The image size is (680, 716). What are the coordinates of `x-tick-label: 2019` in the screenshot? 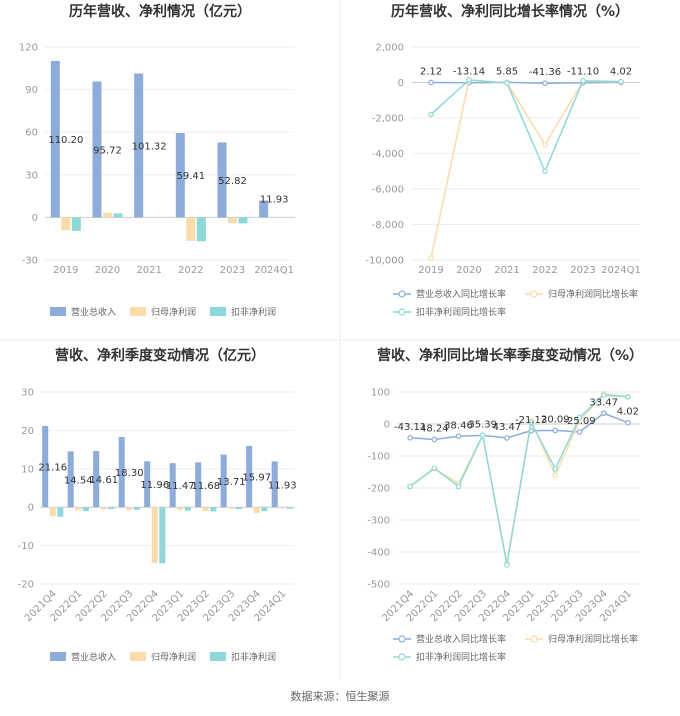 It's located at (65, 270).